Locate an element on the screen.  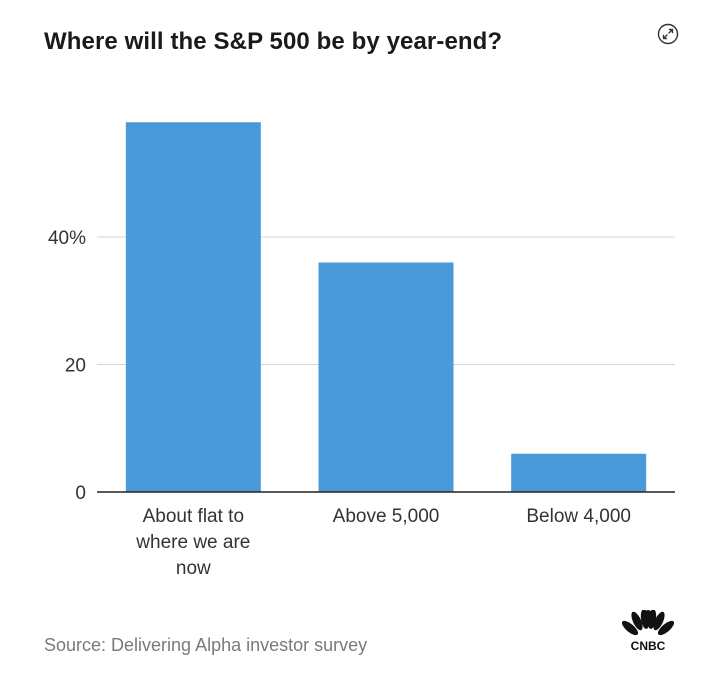
source-note: Source: Delivering Alpha investor survey is located at coordinates (206, 645).